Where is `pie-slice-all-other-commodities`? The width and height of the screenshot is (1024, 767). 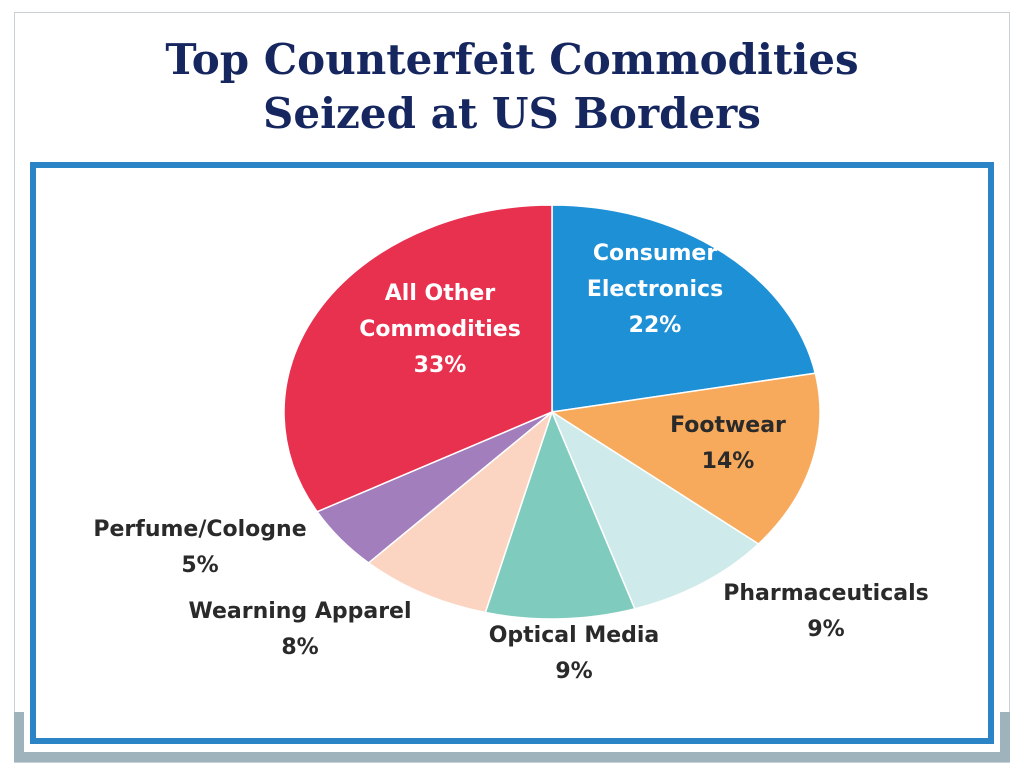
pie-slice-all-other-commodities is located at coordinates (418, 358).